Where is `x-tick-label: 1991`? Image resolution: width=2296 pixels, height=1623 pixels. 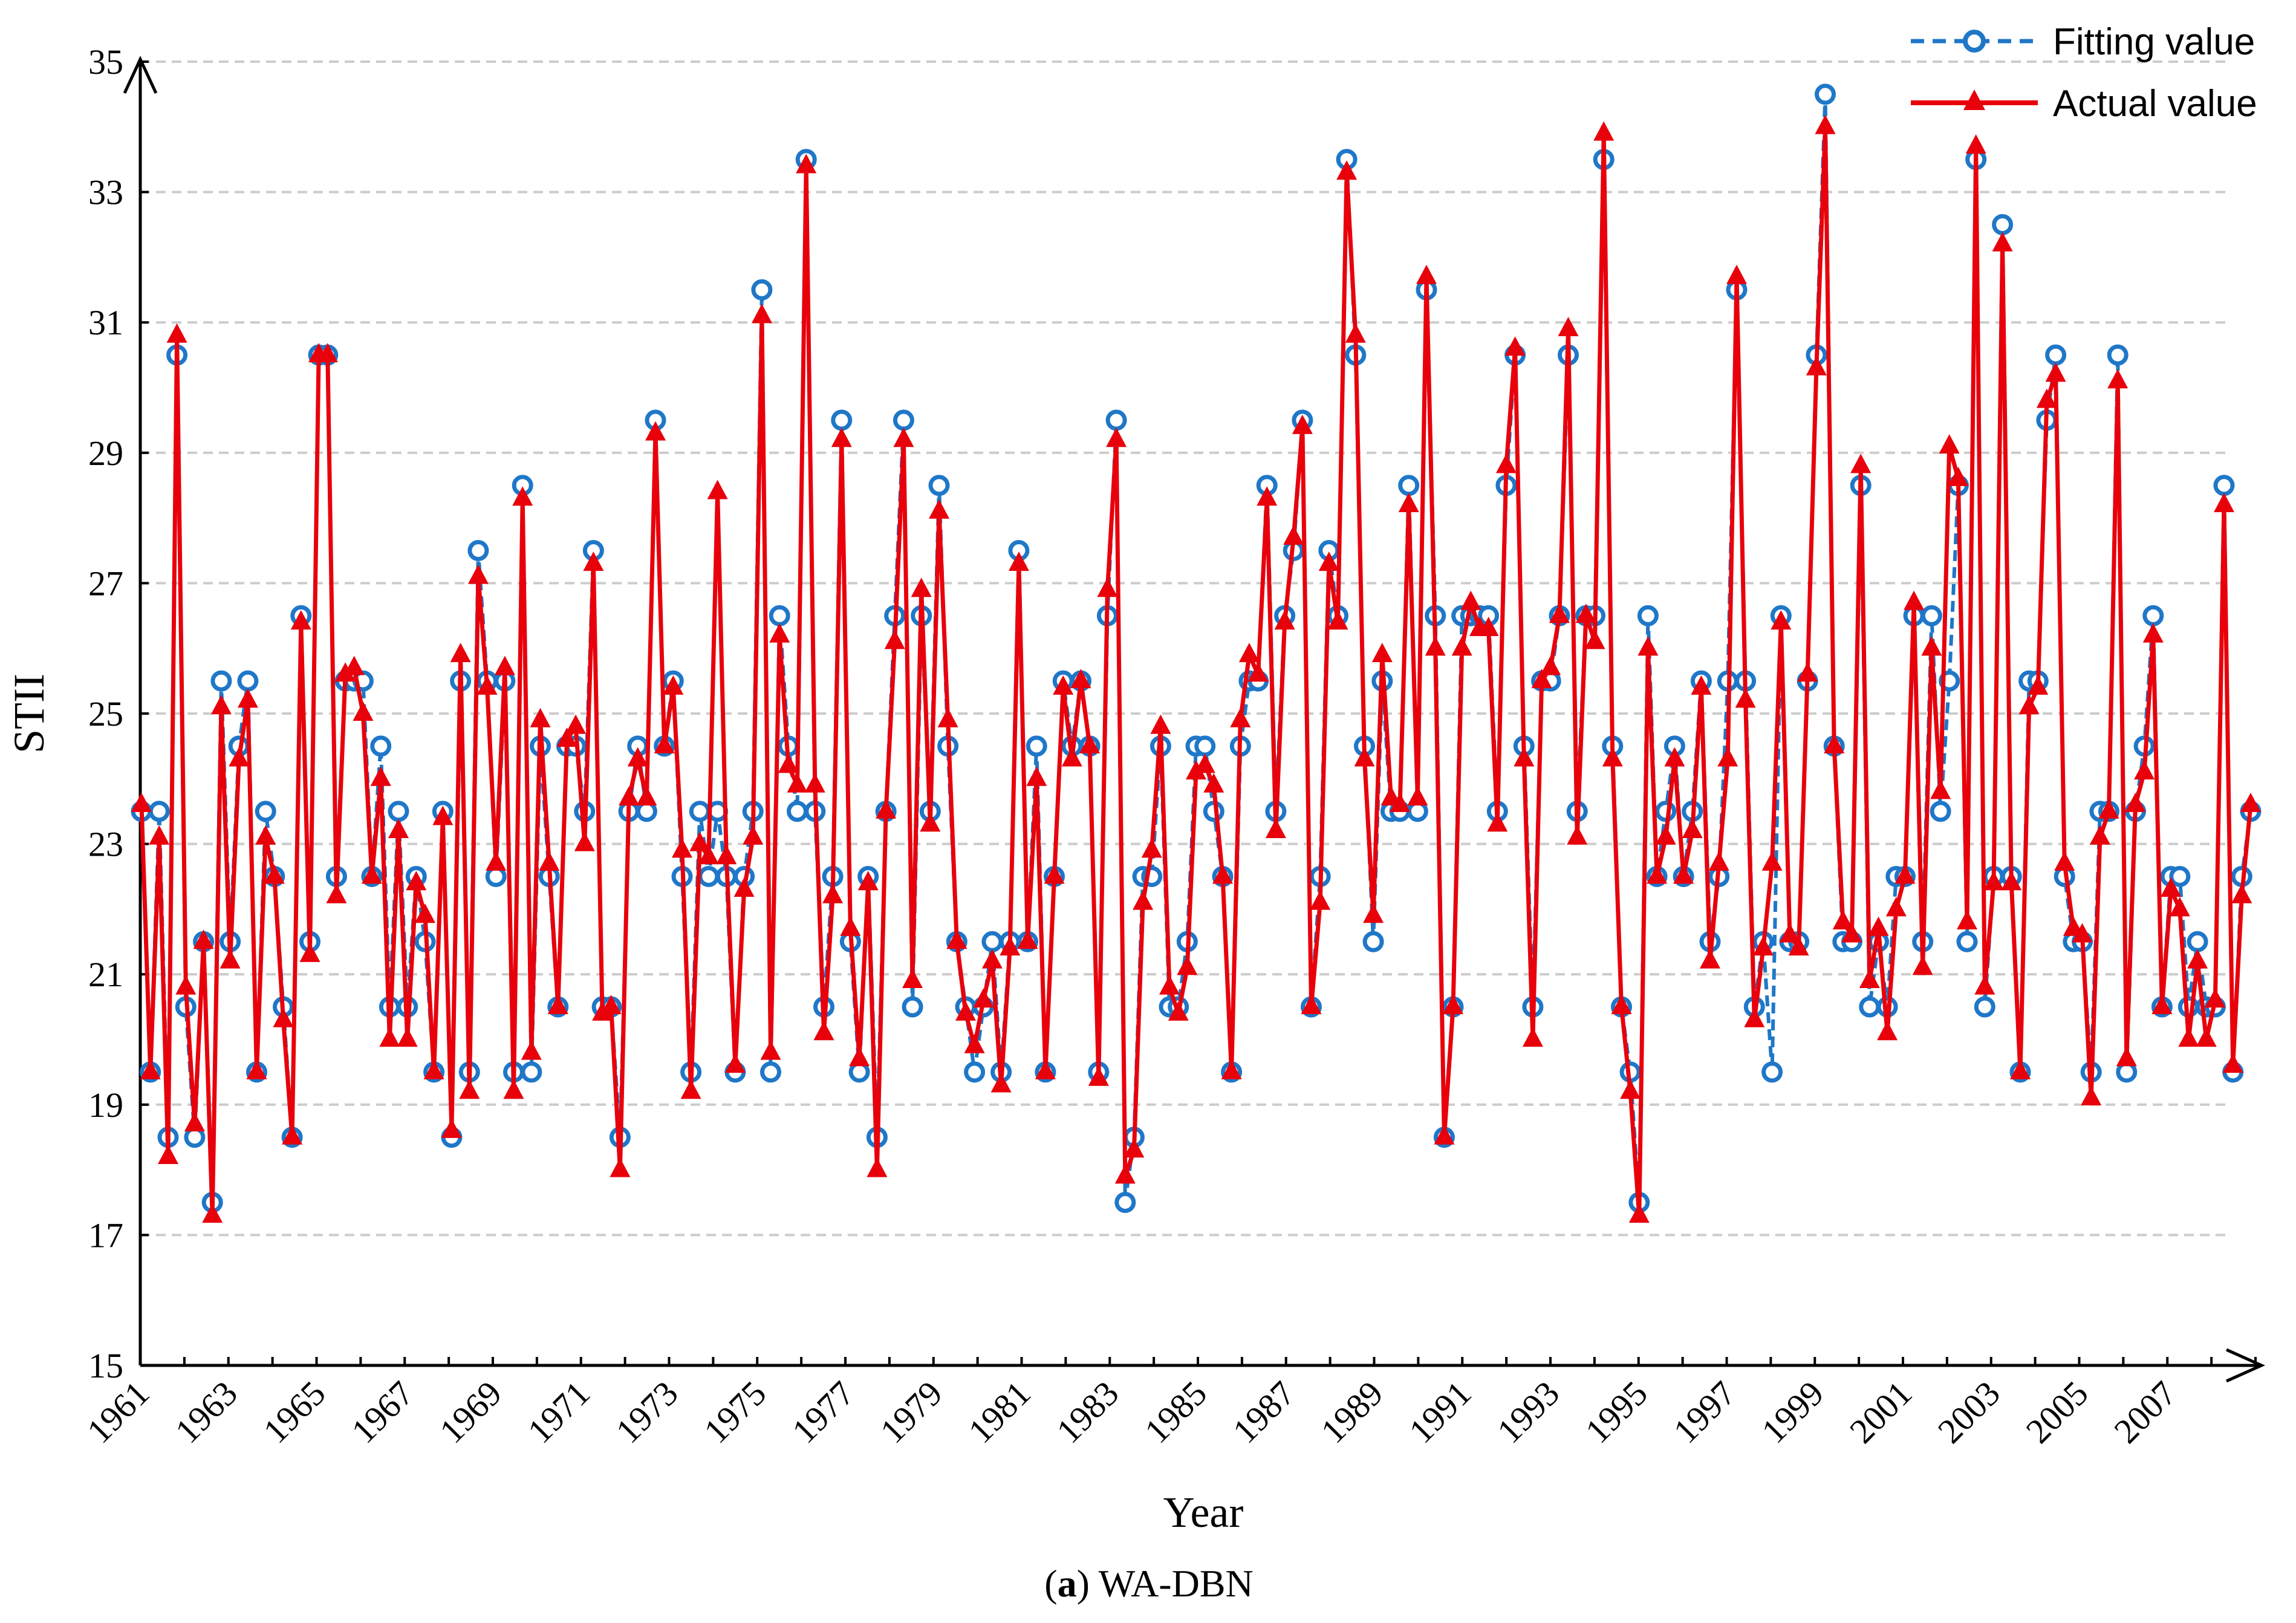
x-tick-label: 1991 is located at coordinates (1439, 1412).